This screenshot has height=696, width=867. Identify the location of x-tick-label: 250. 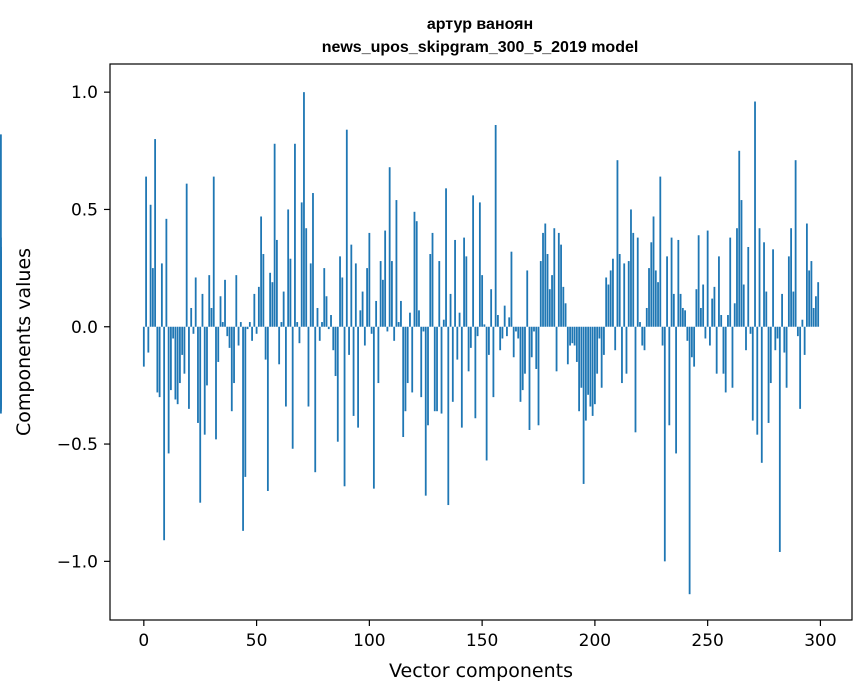
(707, 641).